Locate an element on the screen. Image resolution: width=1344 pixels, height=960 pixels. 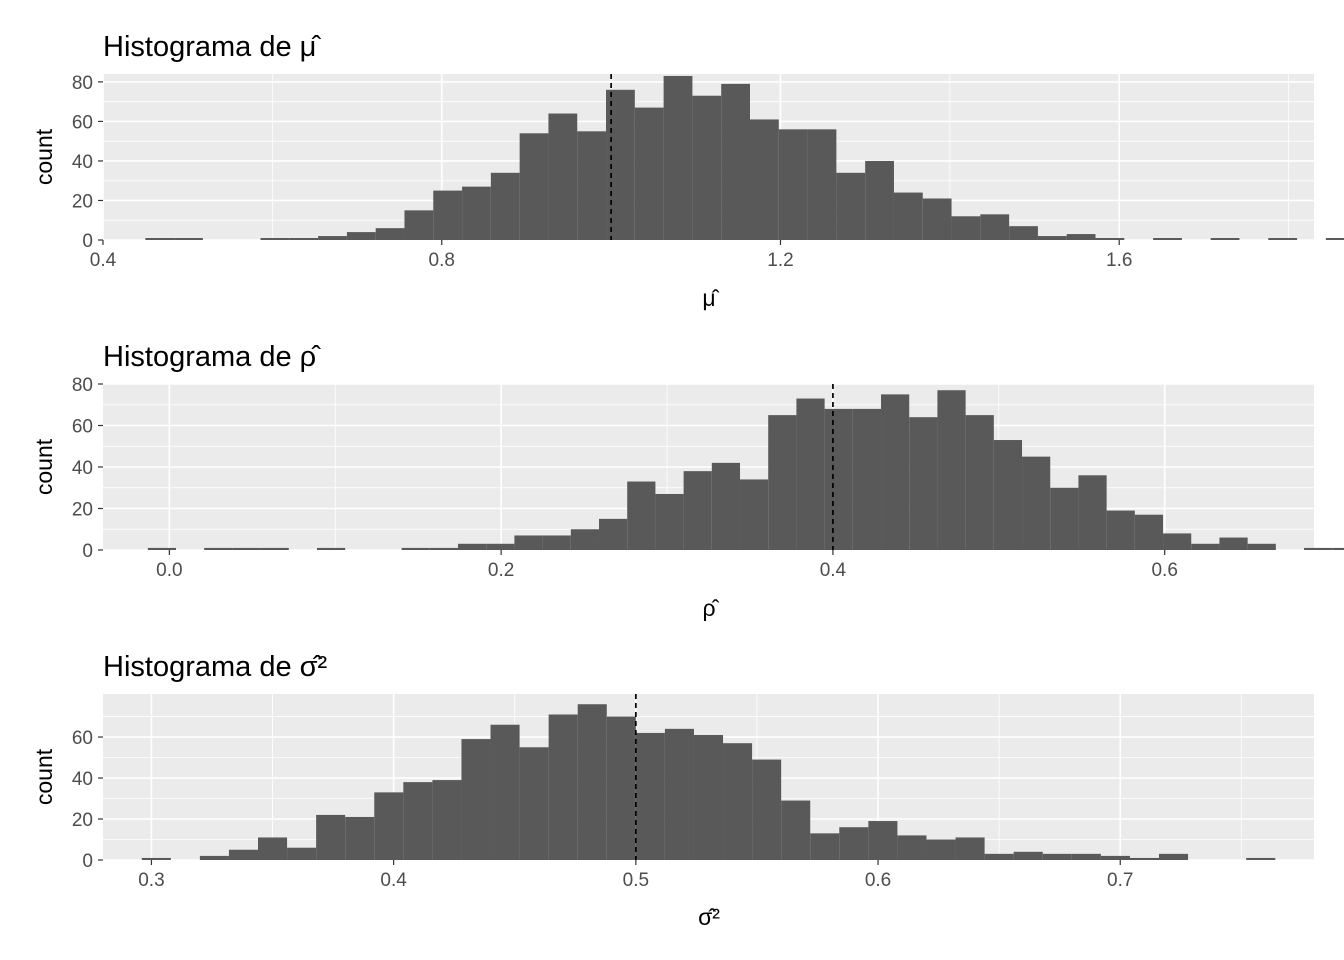
x-tick-label: 0.2 is located at coordinates (501, 570).